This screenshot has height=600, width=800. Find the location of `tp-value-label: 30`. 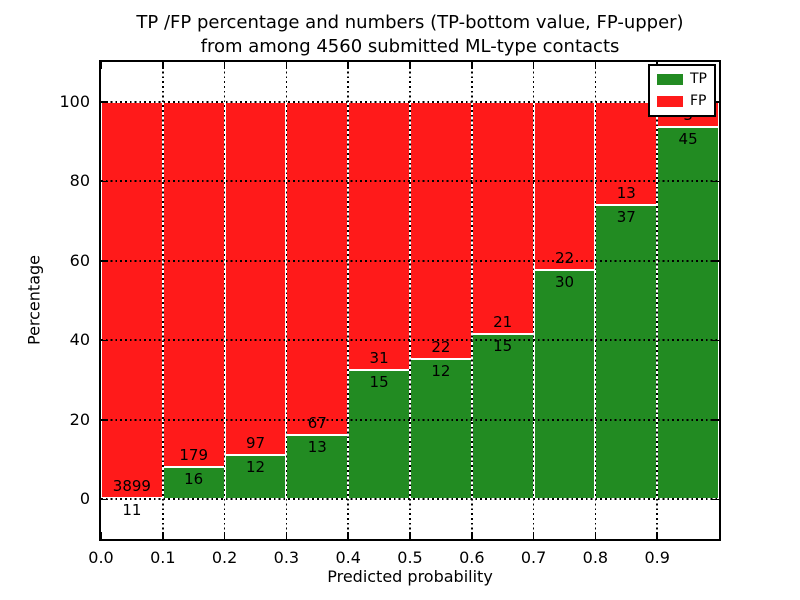

tp-value-label: 30 is located at coordinates (564, 281).